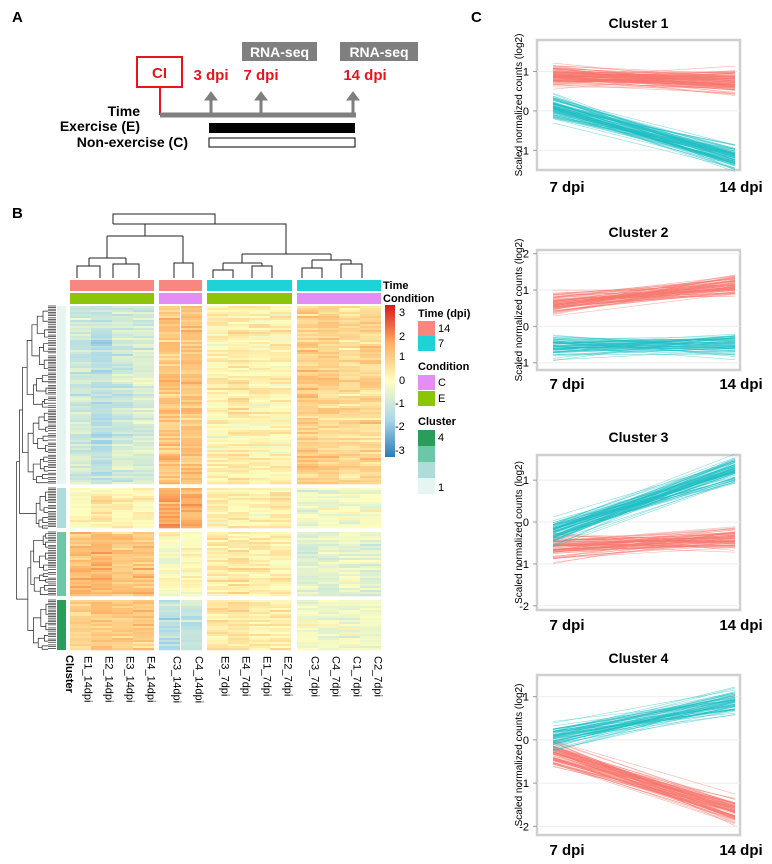  I want to click on y-axis-label: Scaled normalized counts (log2), so click(519, 755).